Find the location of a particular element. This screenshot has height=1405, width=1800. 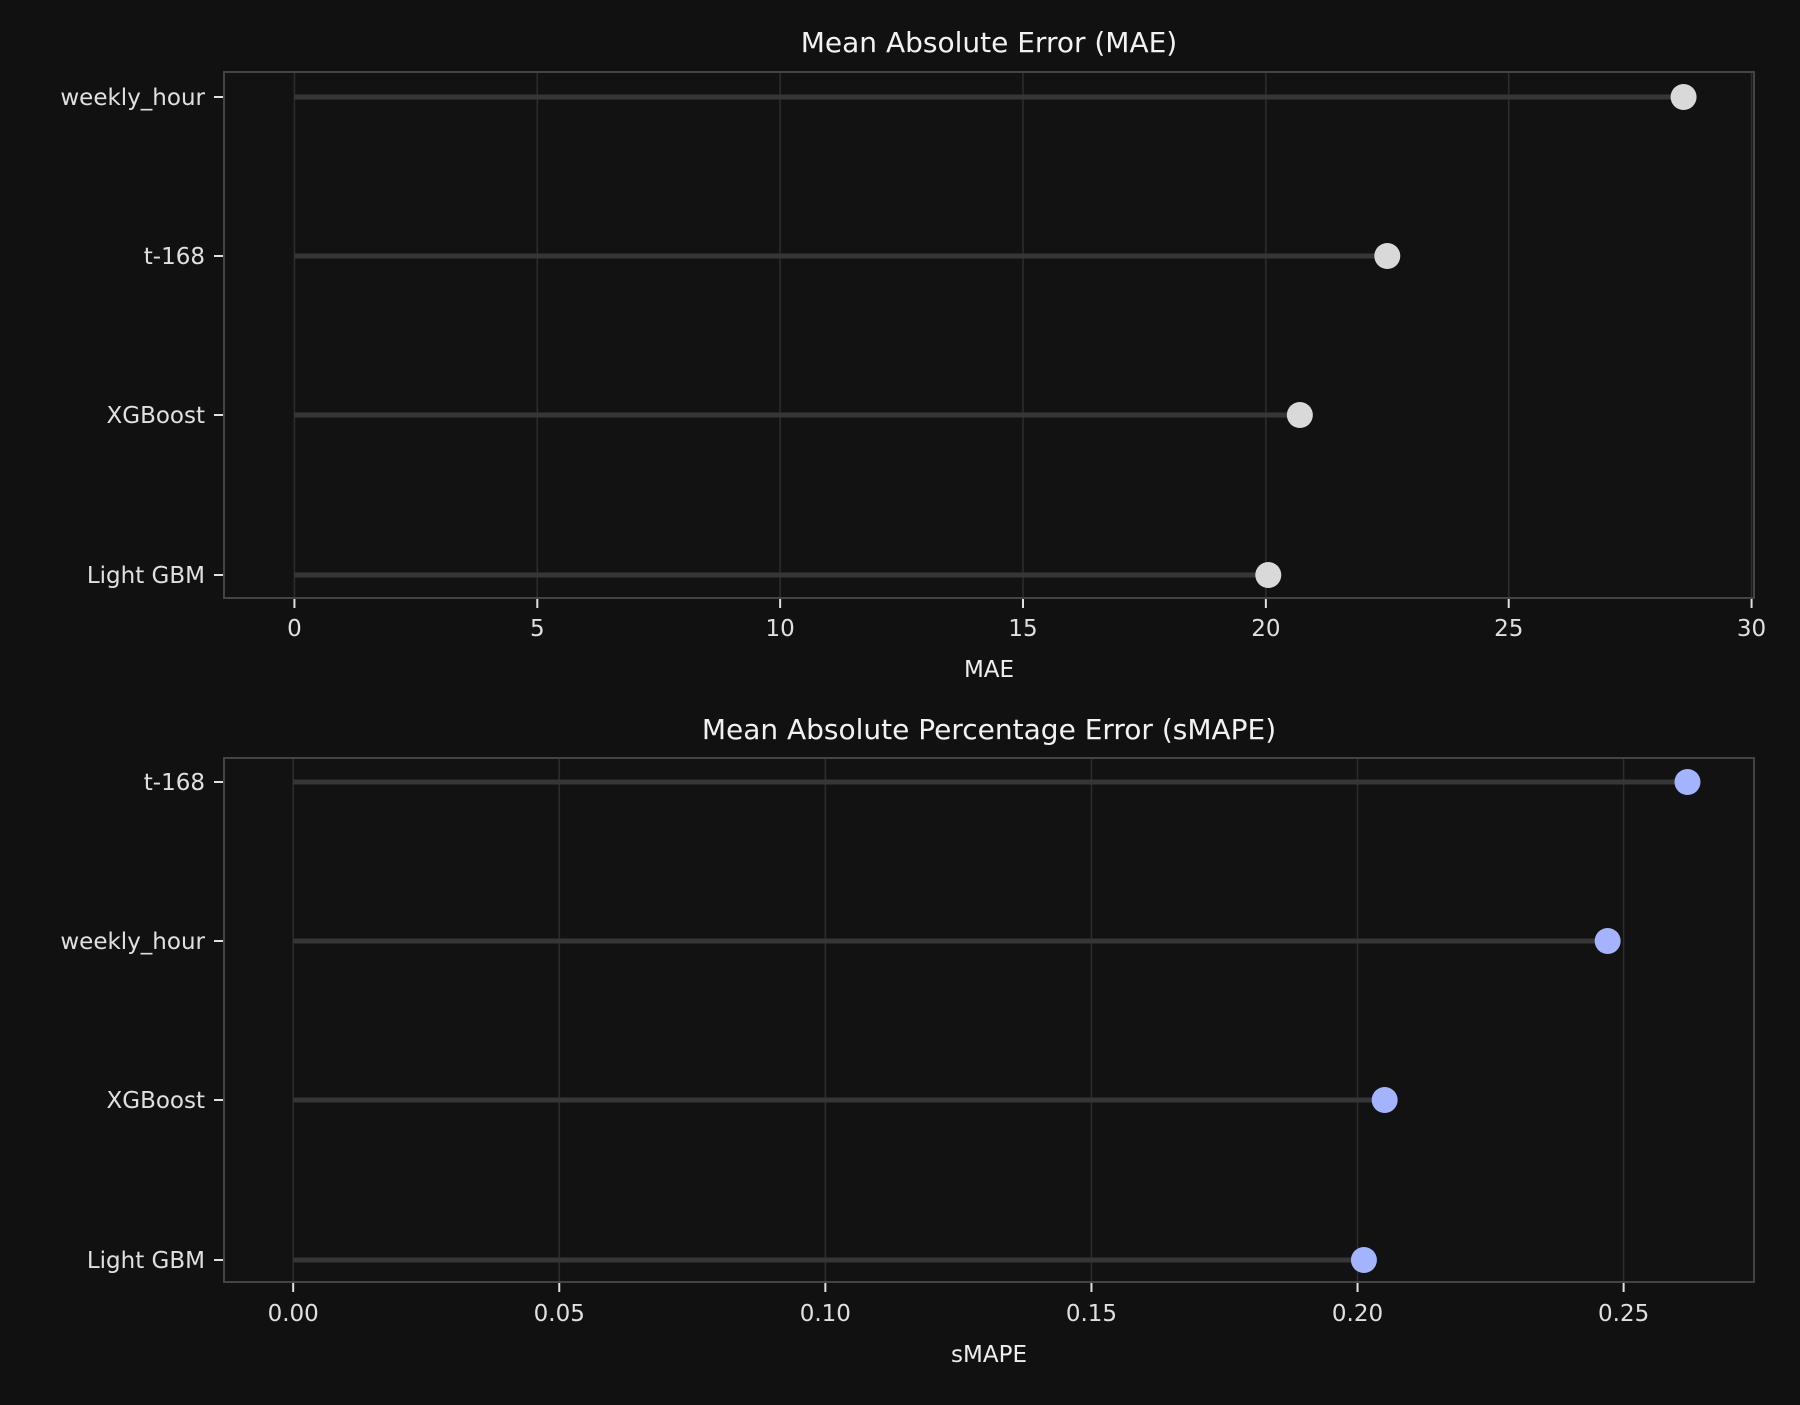

mae-category-label: XGBoost is located at coordinates (155, 416).